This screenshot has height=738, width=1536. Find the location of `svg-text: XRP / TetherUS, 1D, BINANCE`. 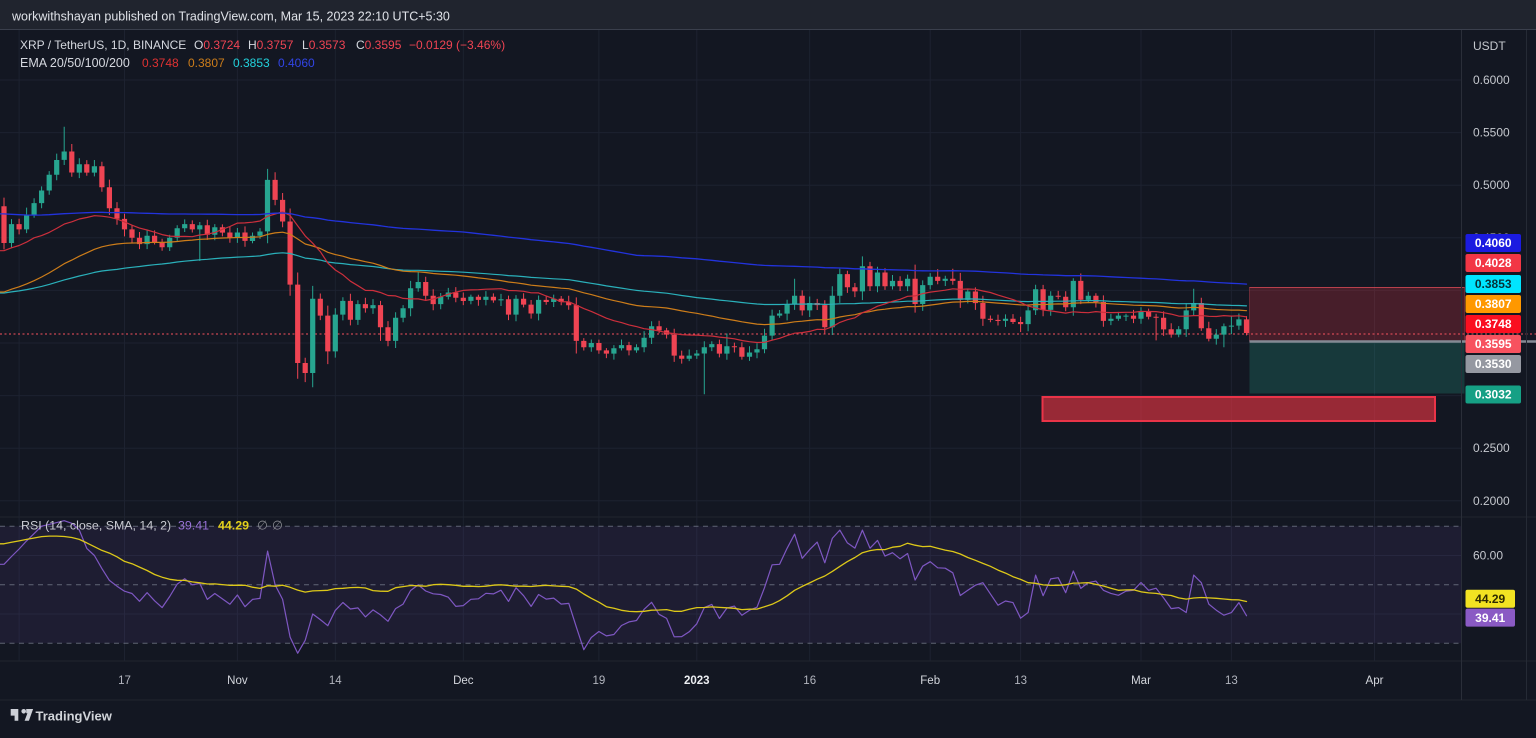

svg-text: XRP / TetherUS, 1D, BINANCE is located at coordinates (103, 45).